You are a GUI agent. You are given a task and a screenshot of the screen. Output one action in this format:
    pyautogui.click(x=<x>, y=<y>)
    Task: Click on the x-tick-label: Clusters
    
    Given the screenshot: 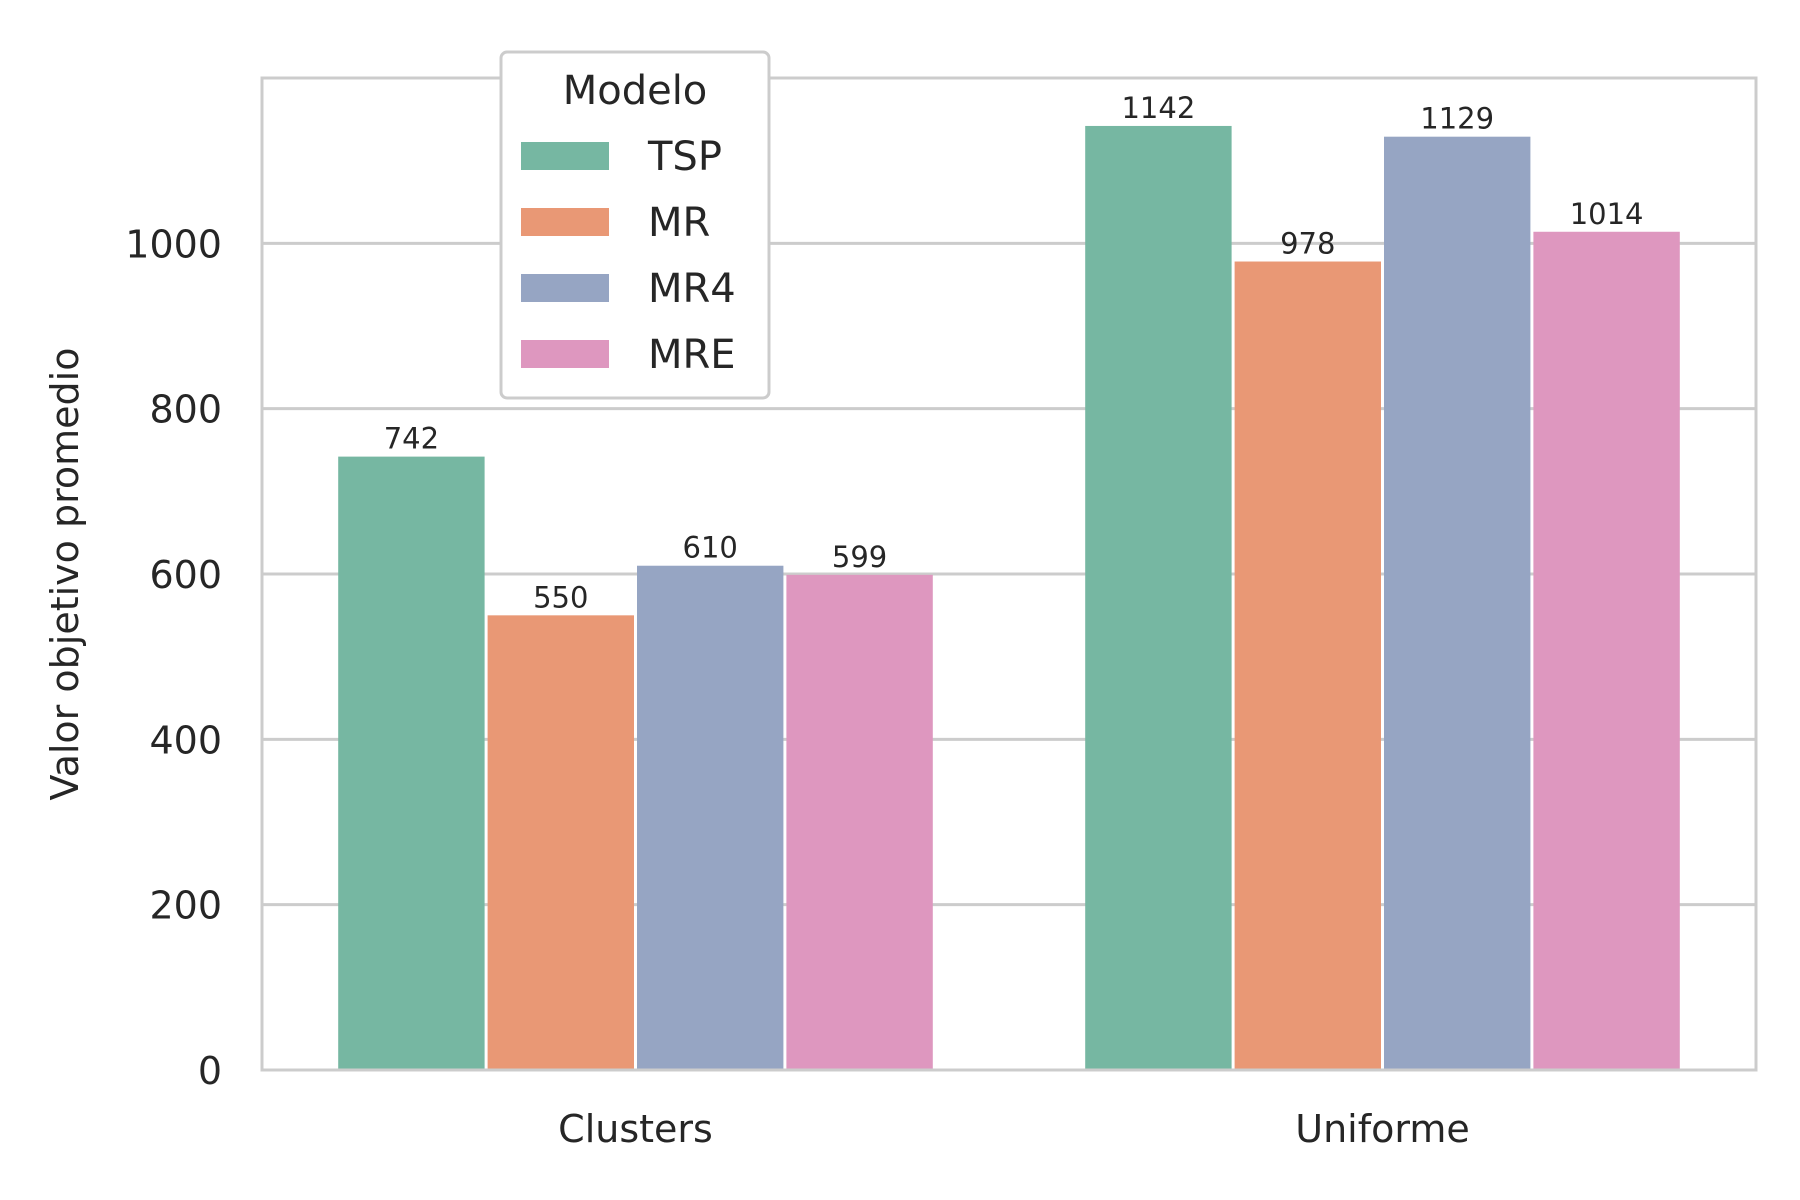 What is the action you would take?
    pyautogui.click(x=635, y=1129)
    